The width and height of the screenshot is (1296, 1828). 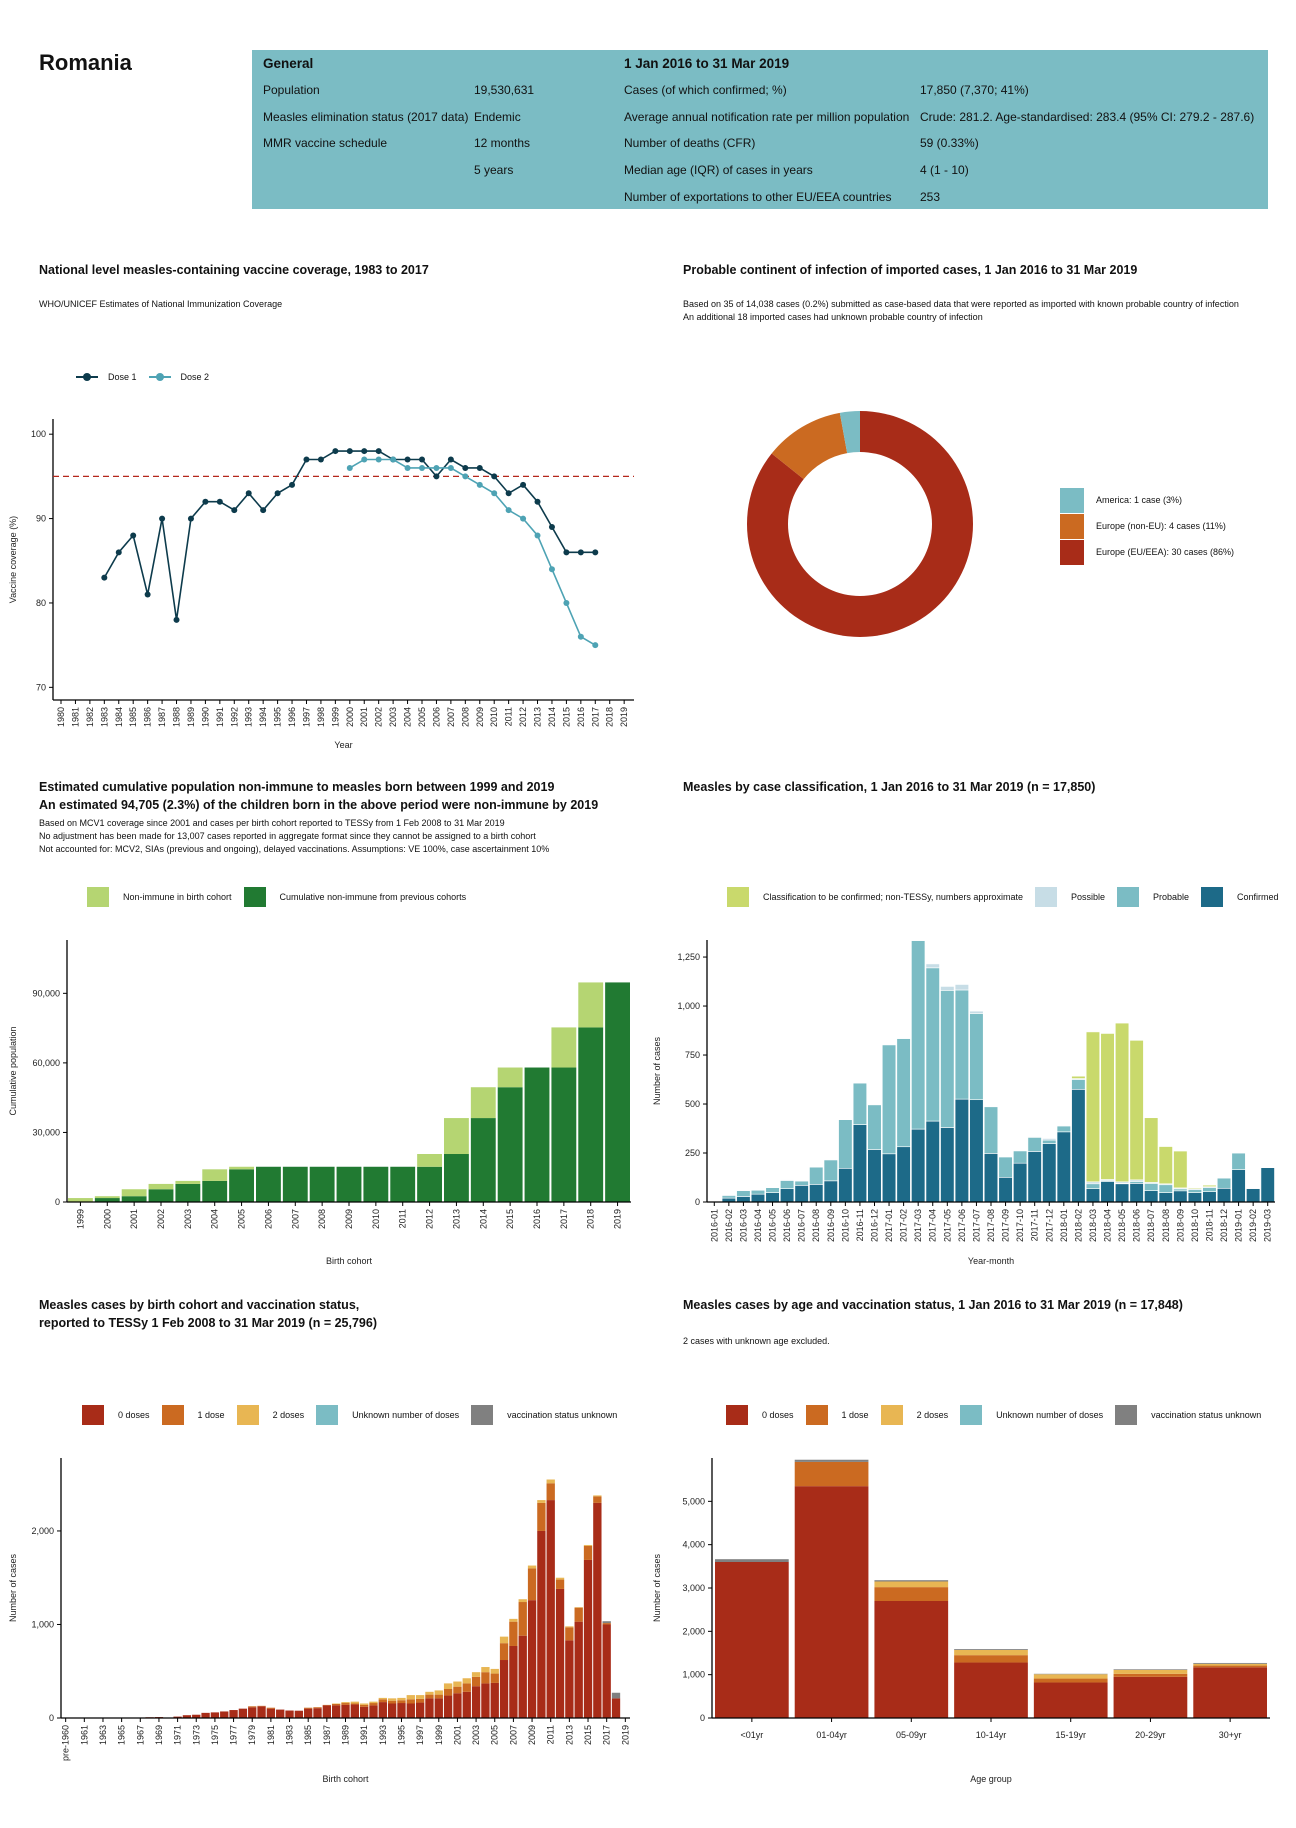 What do you see at coordinates (159, 897) in the screenshot?
I see `legend-cohort: Non-immune in birth cohort` at bounding box center [159, 897].